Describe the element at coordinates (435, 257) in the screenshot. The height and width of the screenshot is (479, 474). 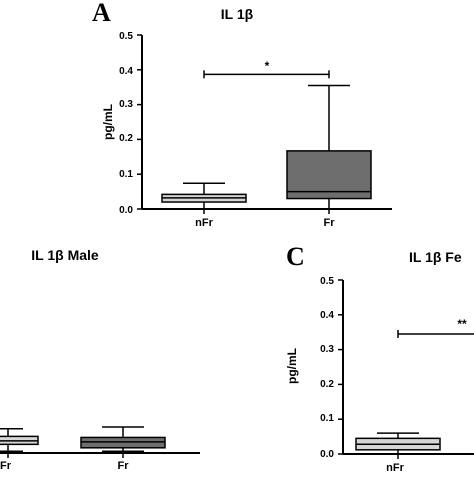
I see `panel-c-title: IL 1β Fe` at that location.